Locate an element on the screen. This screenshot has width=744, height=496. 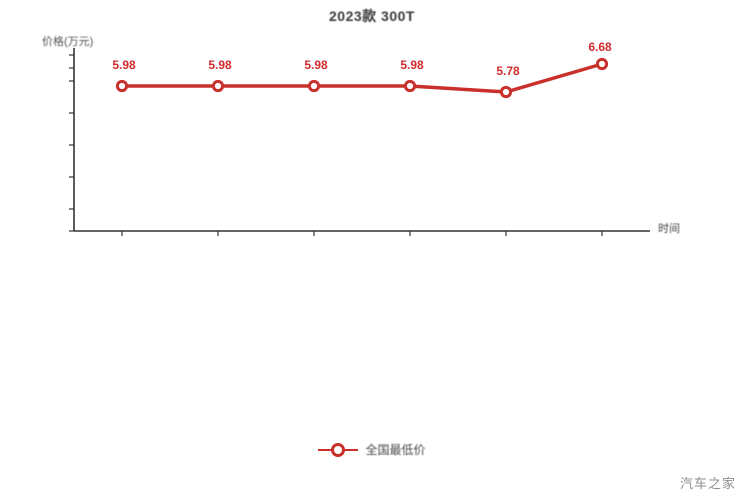
y-axis-ticks is located at coordinates (71, 143).